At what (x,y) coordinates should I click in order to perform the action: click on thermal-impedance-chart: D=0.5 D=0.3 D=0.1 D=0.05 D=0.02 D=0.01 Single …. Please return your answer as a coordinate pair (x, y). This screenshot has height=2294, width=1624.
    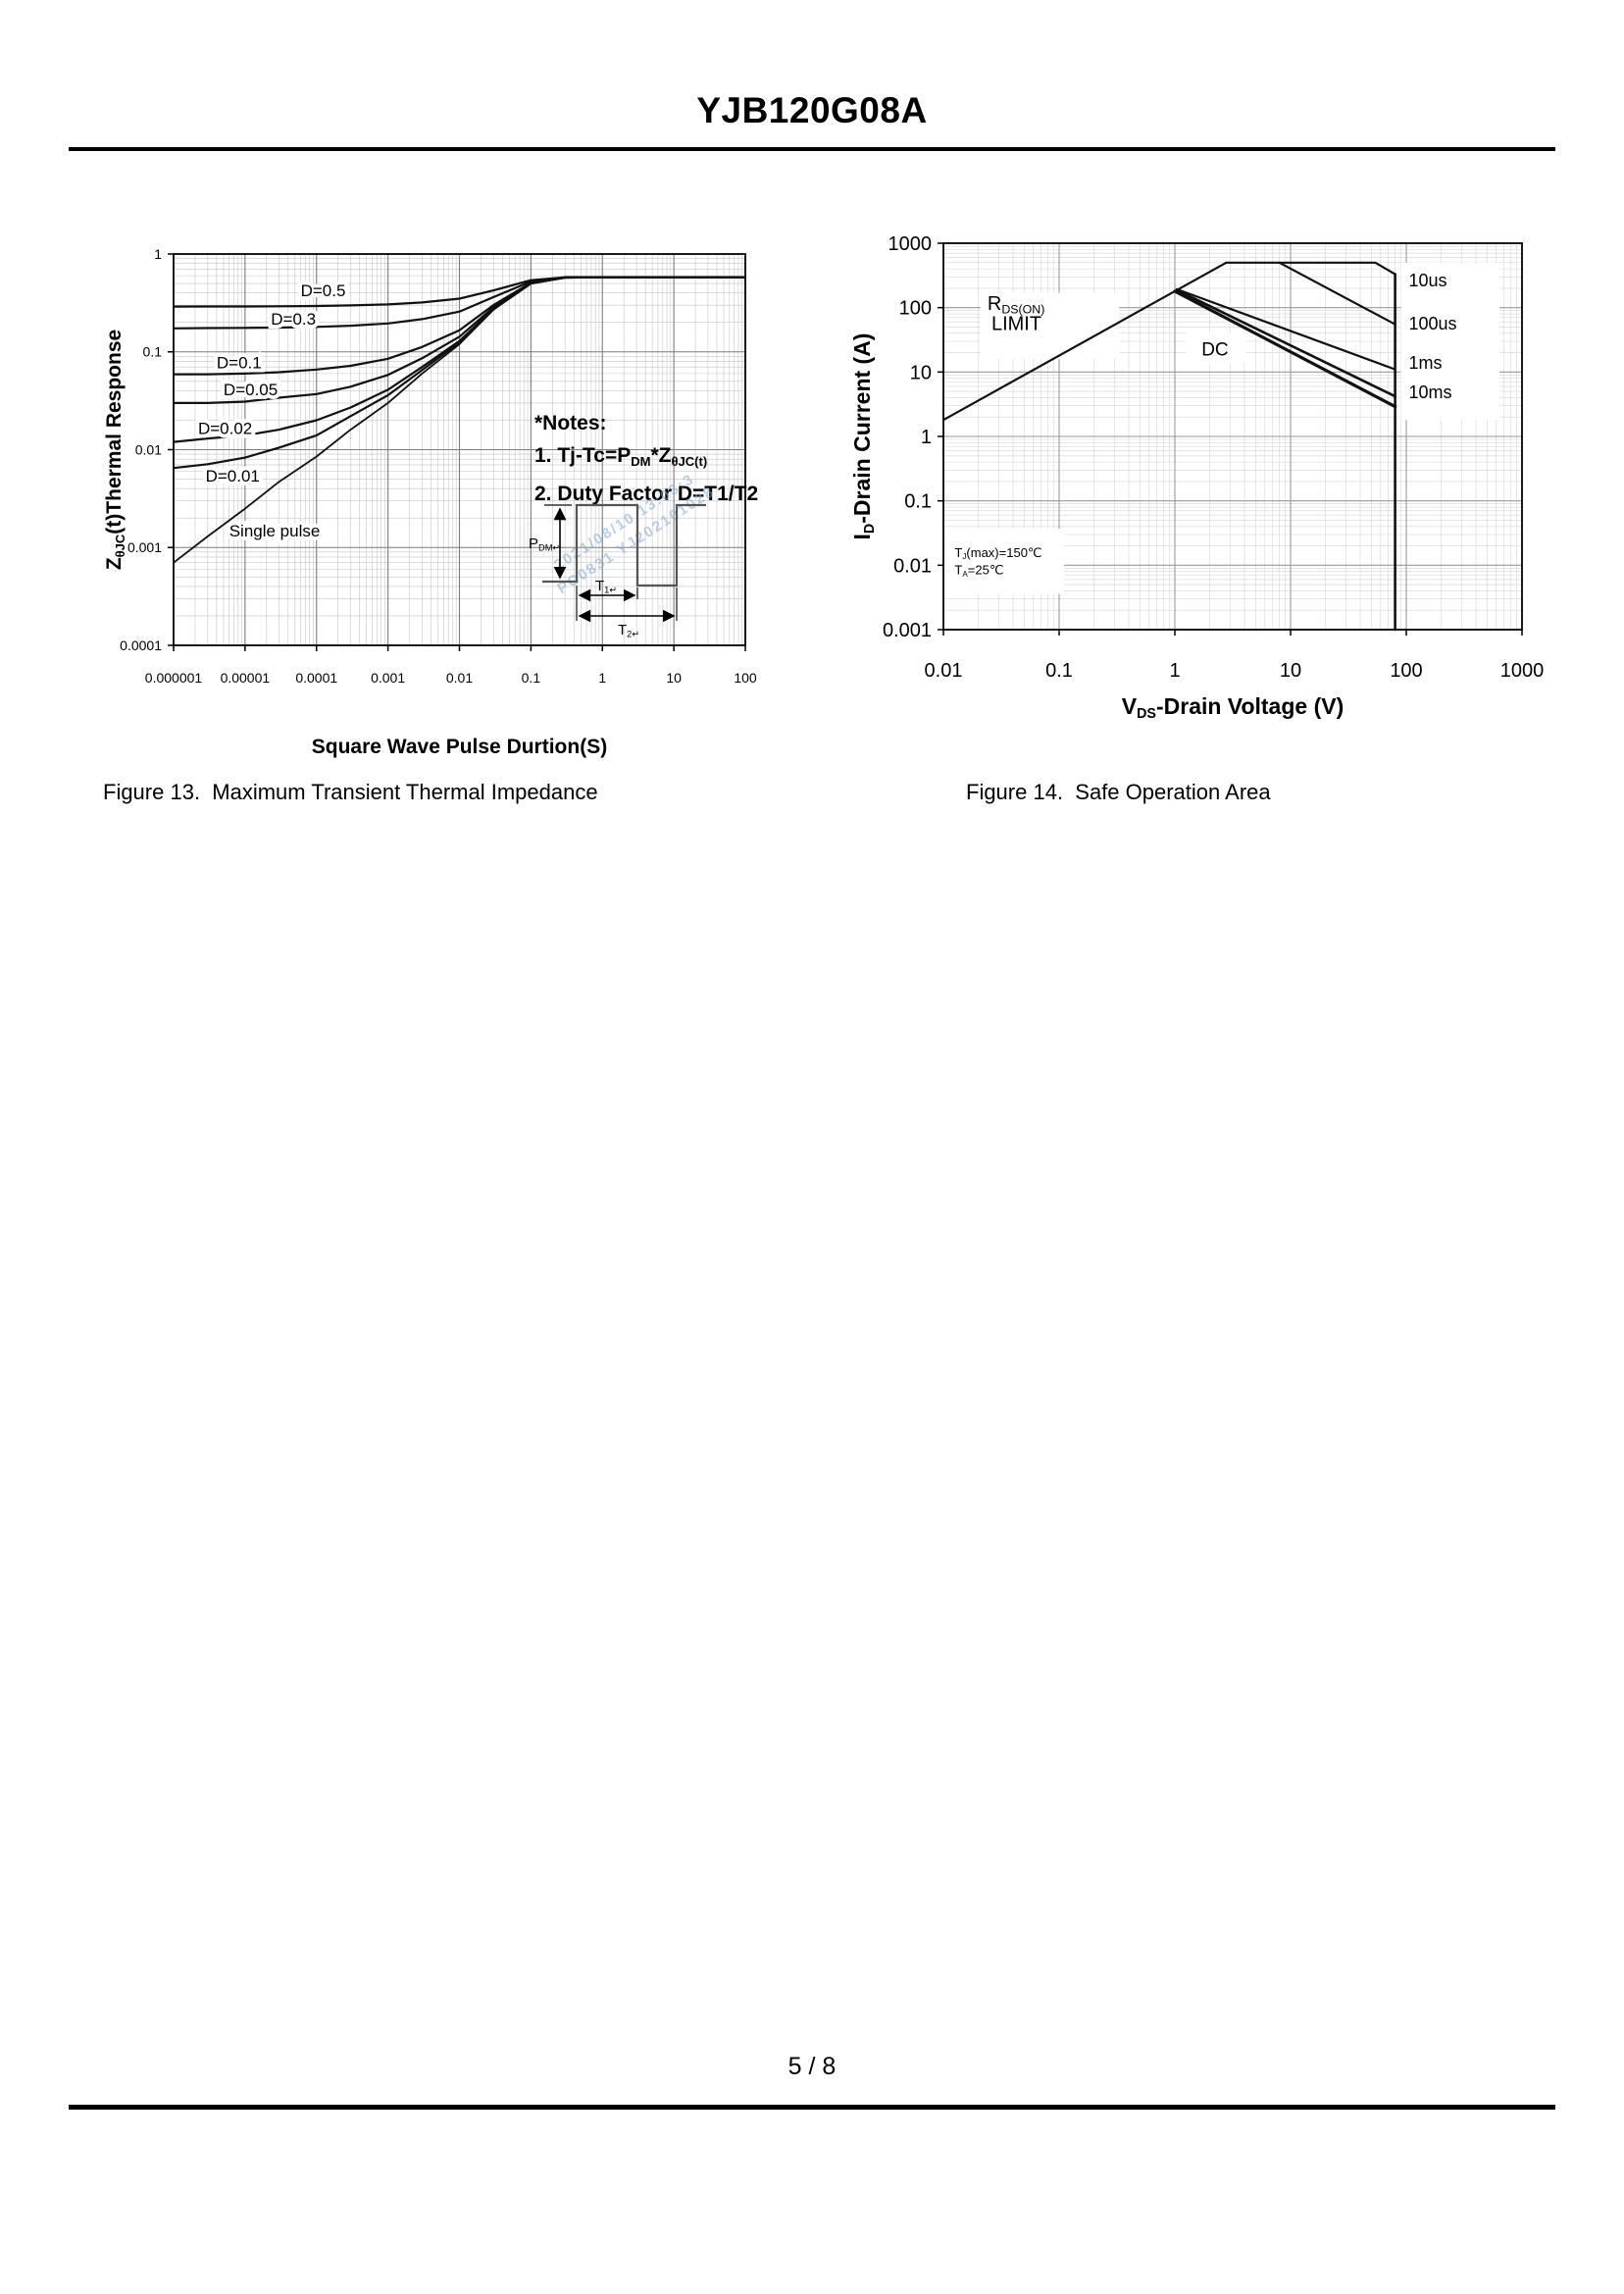
    Looking at the image, I should click on (431, 493).